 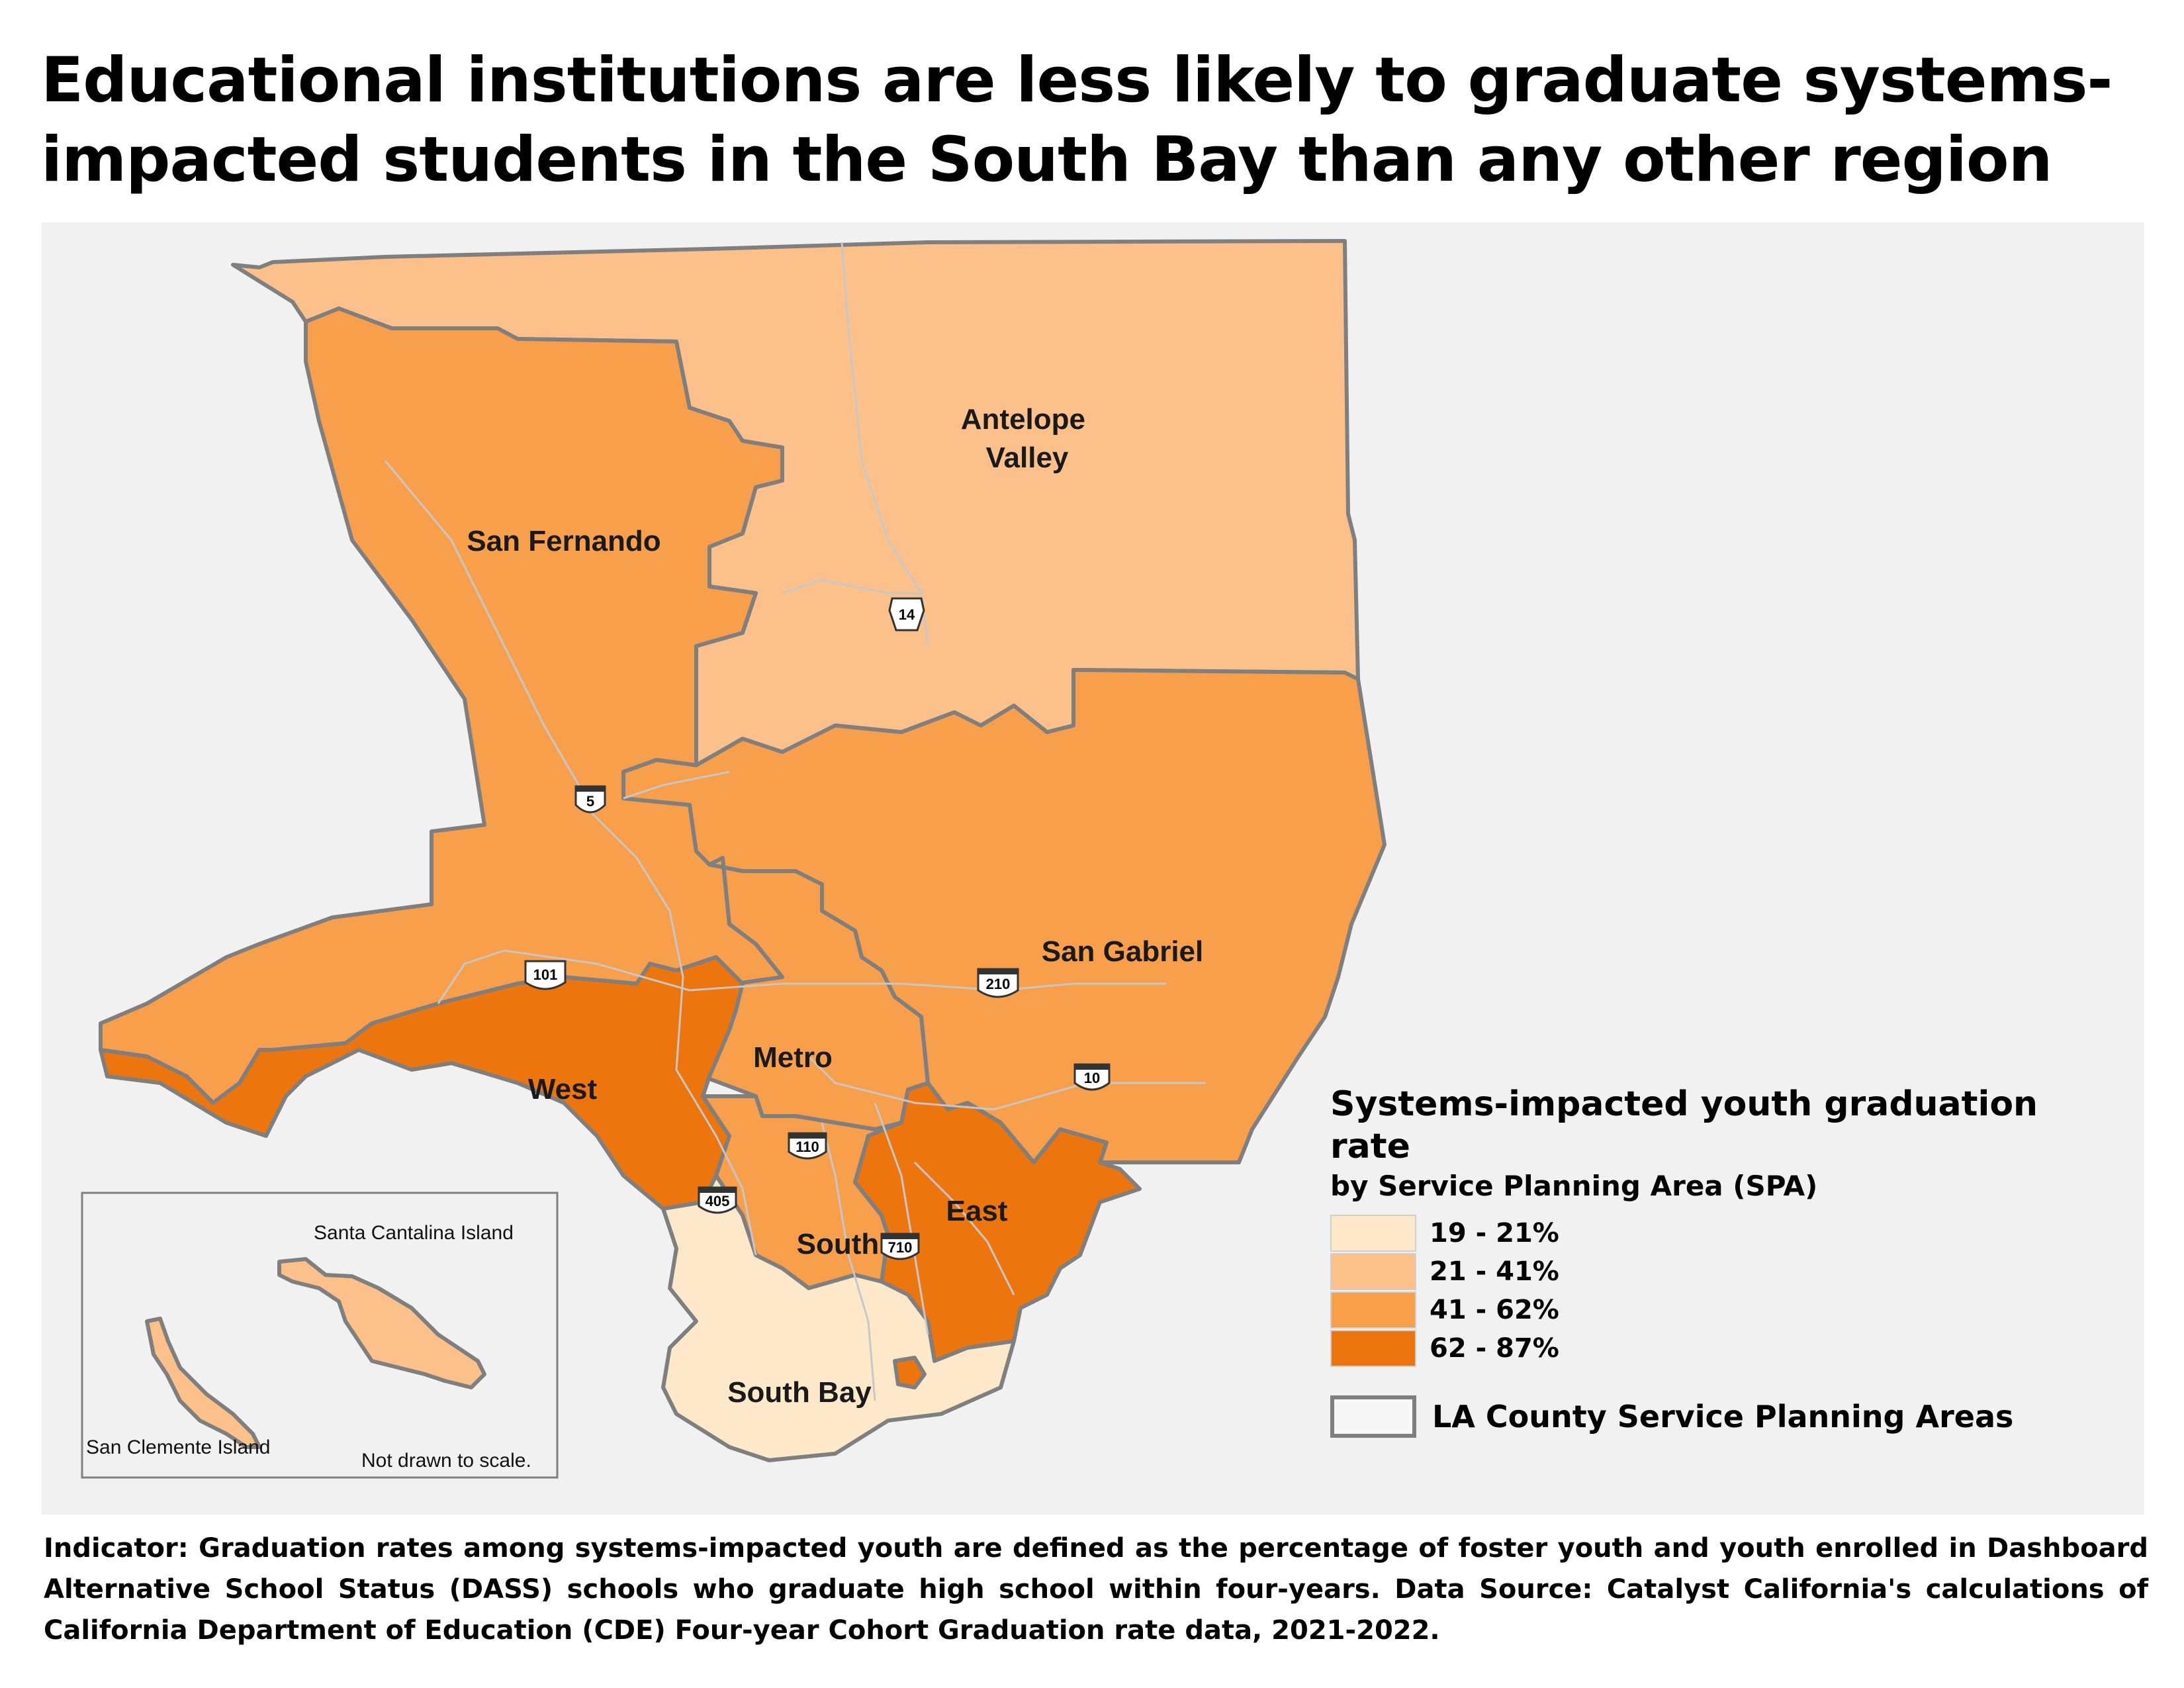 What do you see at coordinates (414, 1233) in the screenshot?
I see `santa-catalina-label: Santa Cantalina Island` at bounding box center [414, 1233].